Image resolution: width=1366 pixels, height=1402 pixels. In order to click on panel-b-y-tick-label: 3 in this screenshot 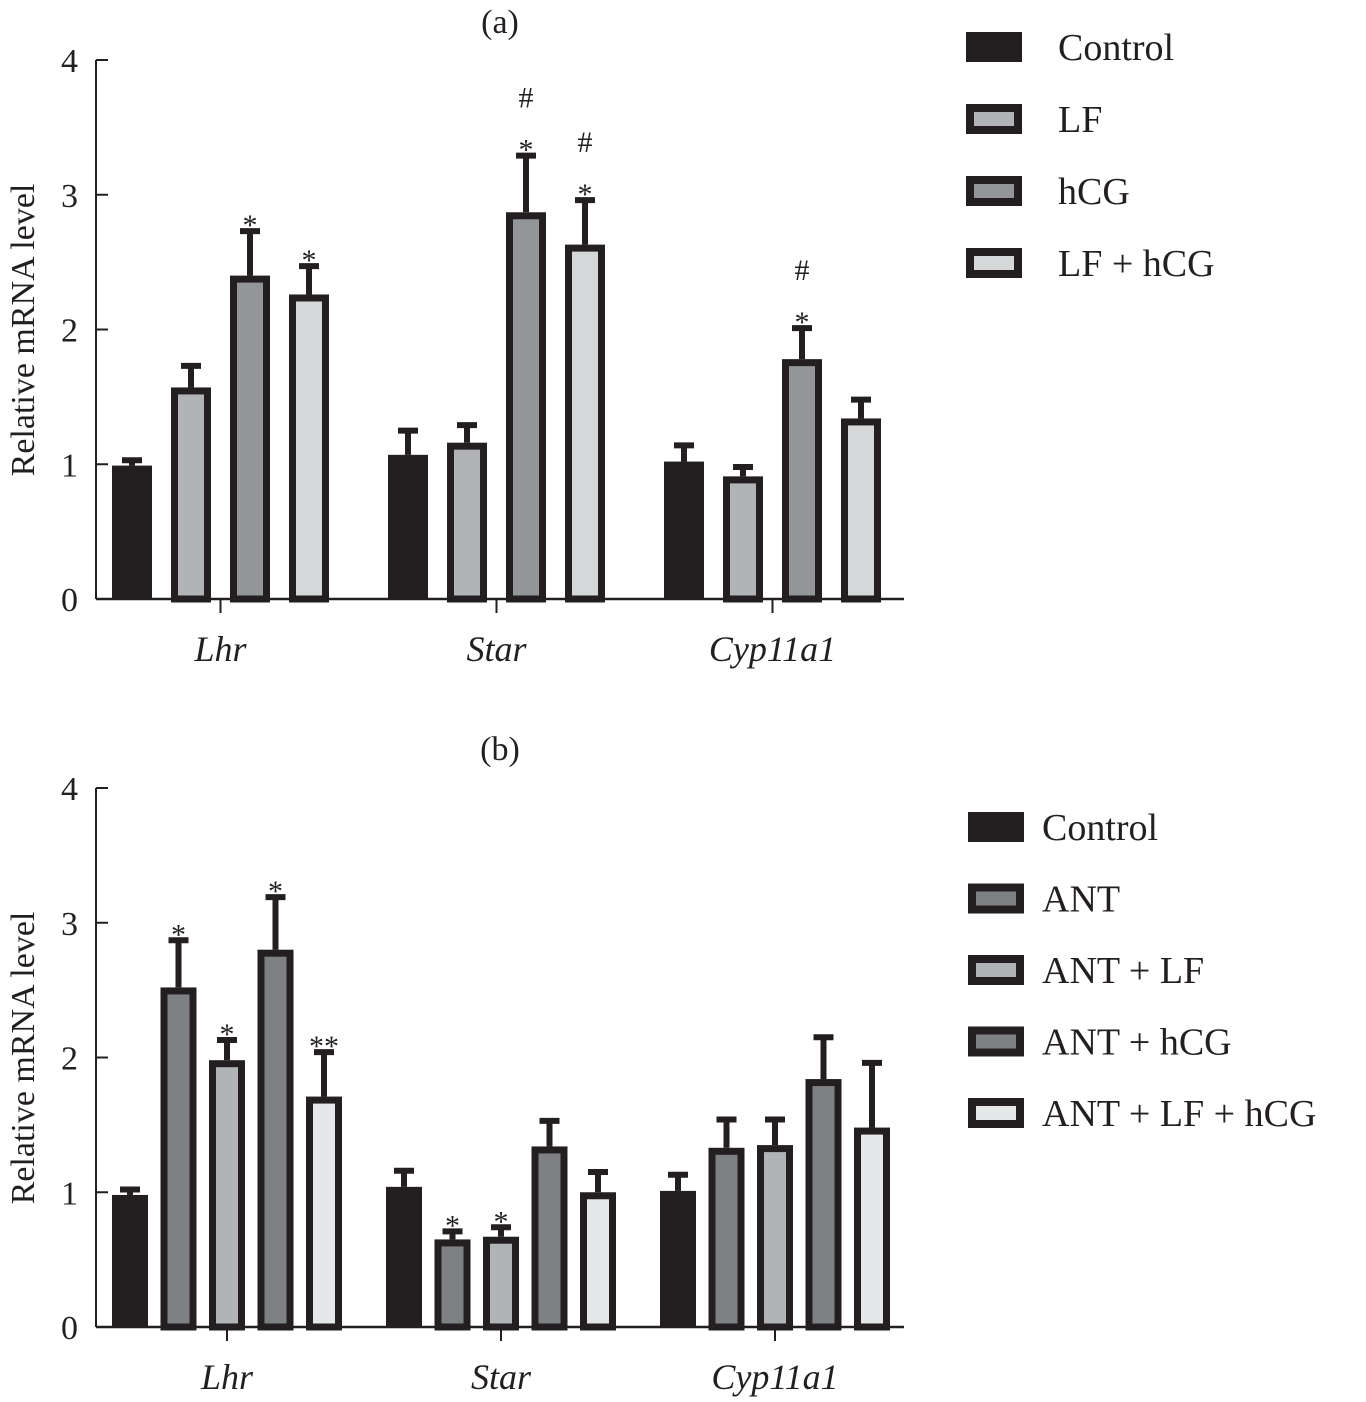, I will do `click(69, 924)`.